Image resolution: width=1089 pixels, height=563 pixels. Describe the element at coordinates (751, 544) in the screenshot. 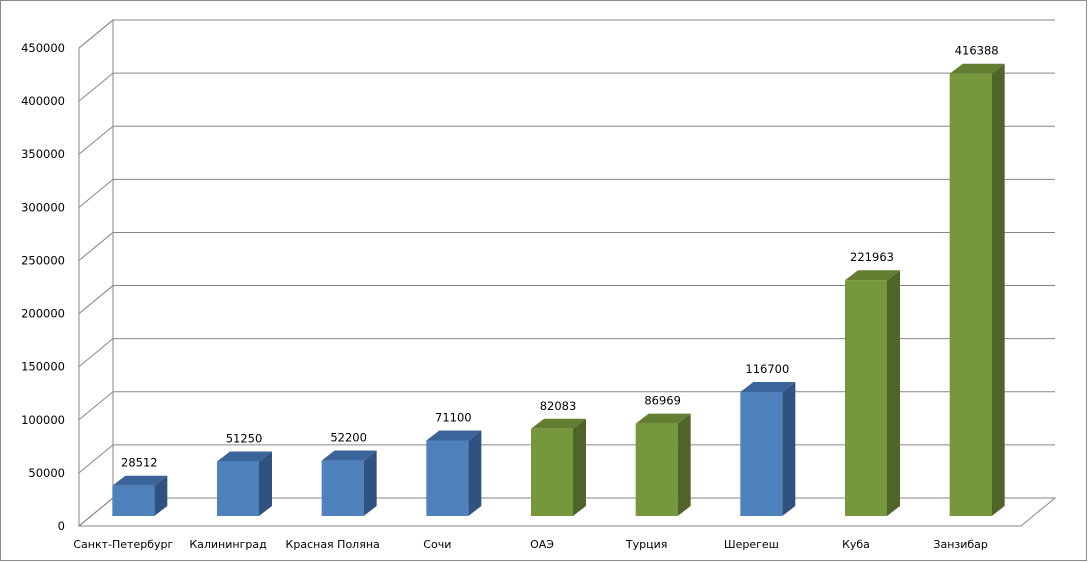

I see `x-tick-label: Шерегеш` at that location.